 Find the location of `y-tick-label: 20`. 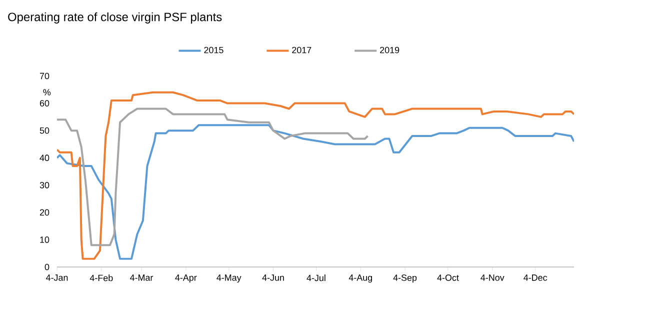

y-tick-label: 20 is located at coordinates (45, 212).